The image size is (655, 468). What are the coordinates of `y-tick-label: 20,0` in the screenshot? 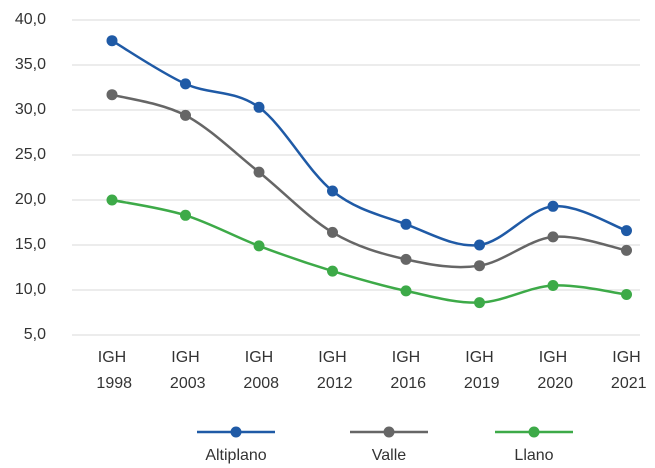 It's located at (30, 199).